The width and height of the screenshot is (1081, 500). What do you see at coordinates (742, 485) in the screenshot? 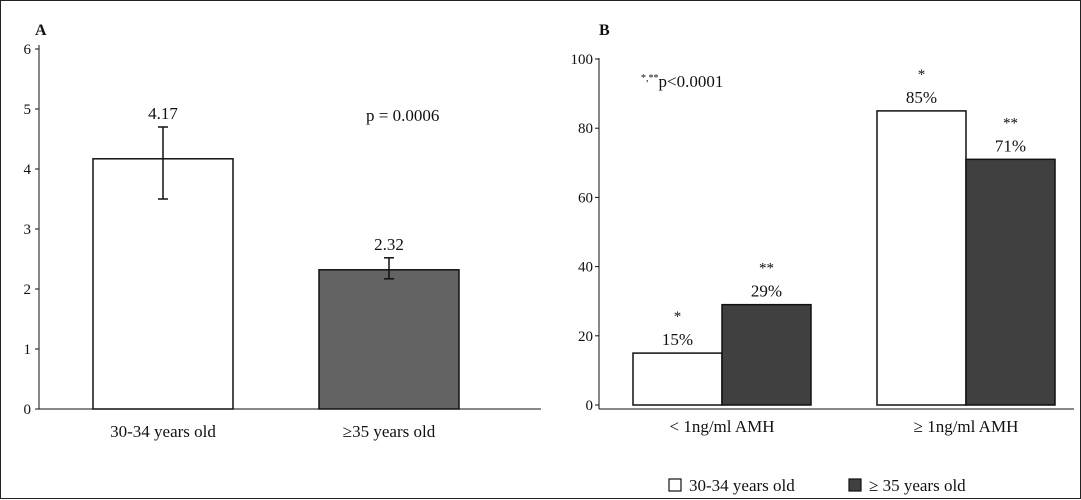
I see `legend-label: 30-34 years old` at bounding box center [742, 485].